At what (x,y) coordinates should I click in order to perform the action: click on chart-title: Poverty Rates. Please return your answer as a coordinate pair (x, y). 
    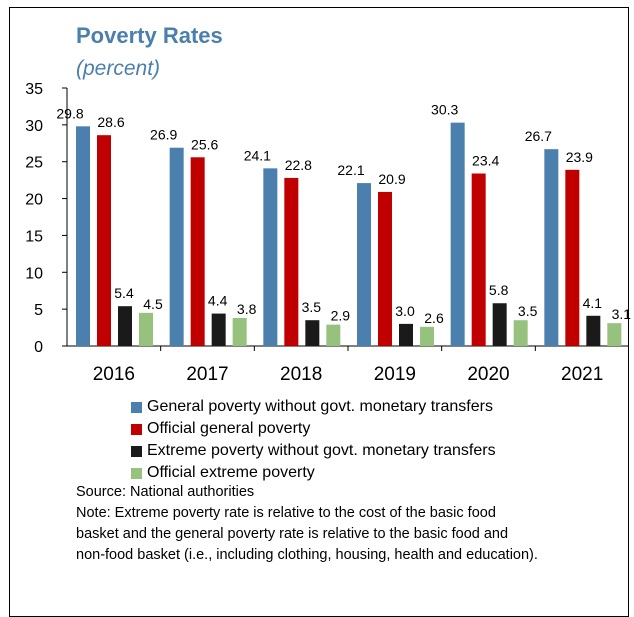
    Looking at the image, I should click on (149, 35).